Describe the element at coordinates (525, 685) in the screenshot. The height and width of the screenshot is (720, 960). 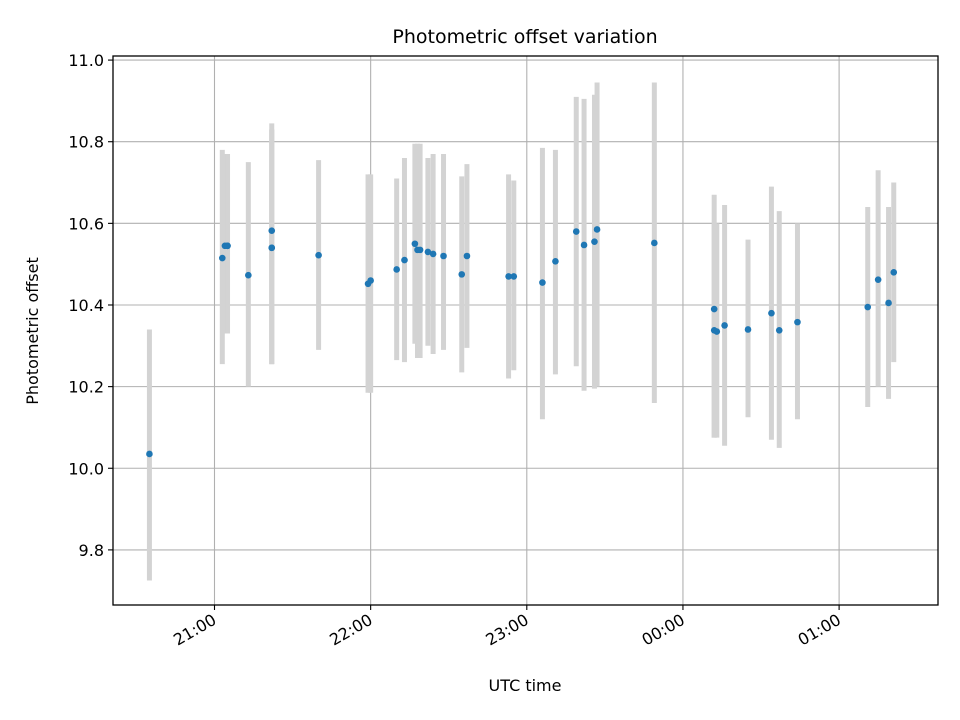
I see `x-axis-label: UTC time` at that location.